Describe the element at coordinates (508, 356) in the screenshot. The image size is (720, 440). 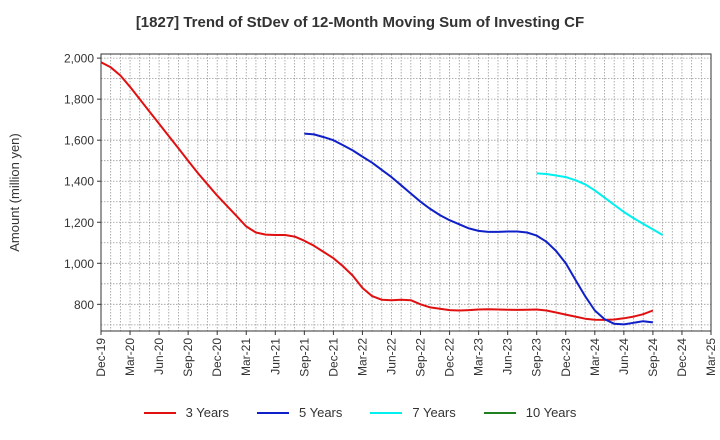
I see `x-tick-label: Jun-23` at that location.